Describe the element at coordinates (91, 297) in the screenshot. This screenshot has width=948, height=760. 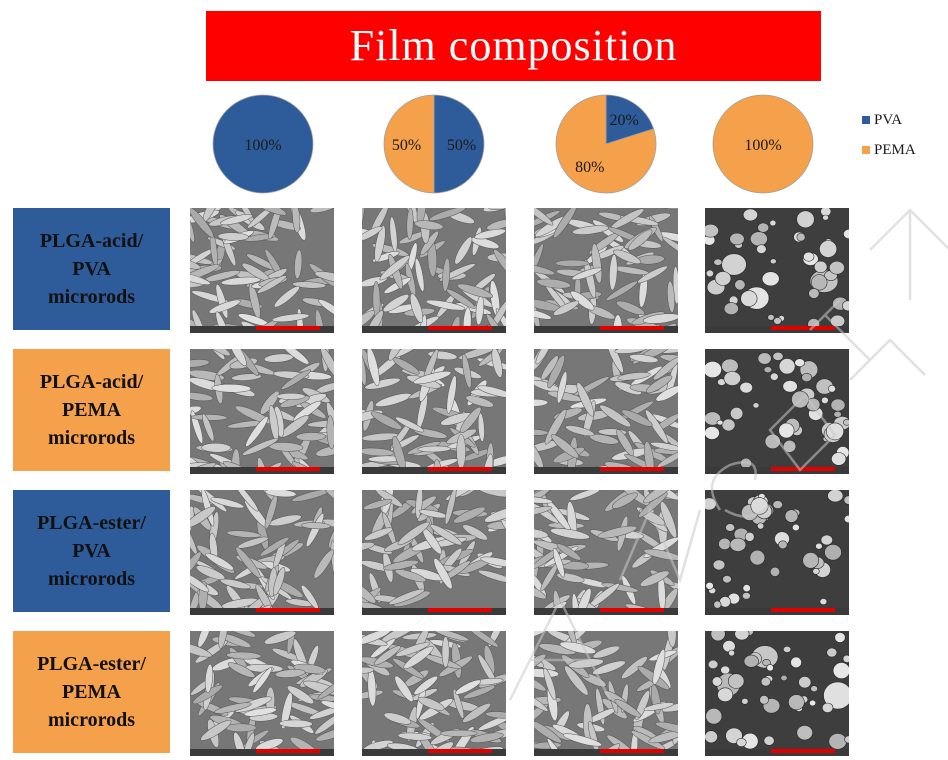
I see `row-label-line: microrods` at that location.